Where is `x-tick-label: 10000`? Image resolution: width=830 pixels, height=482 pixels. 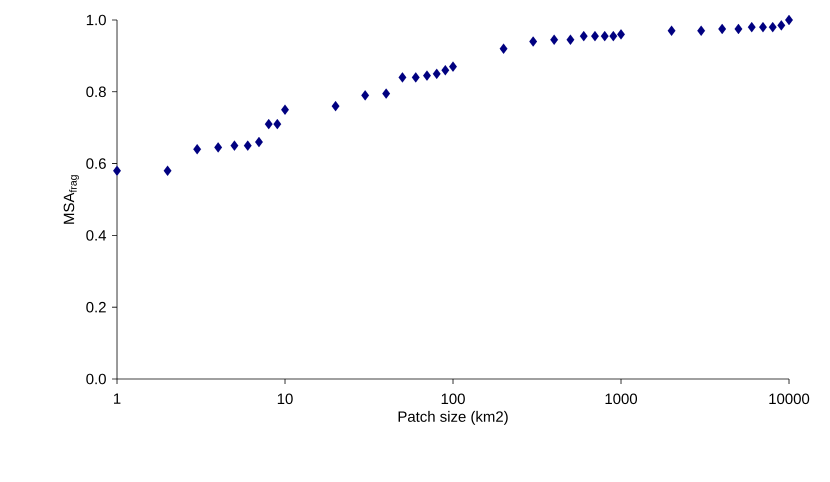
x-tick-label: 10000 is located at coordinates (789, 399).